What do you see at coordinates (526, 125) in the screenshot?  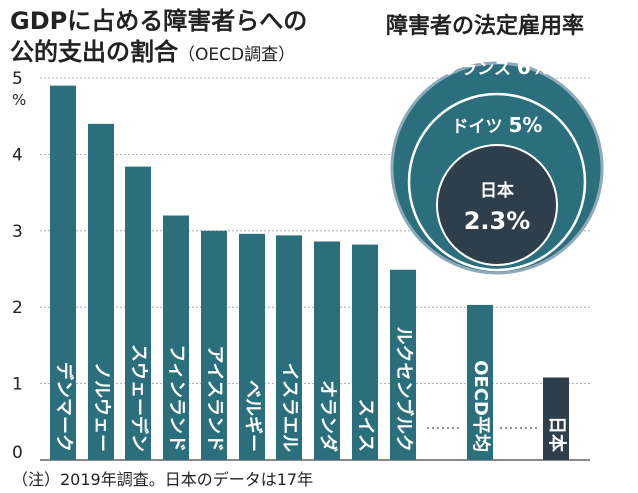 I see `germany-value: 5%` at bounding box center [526, 125].